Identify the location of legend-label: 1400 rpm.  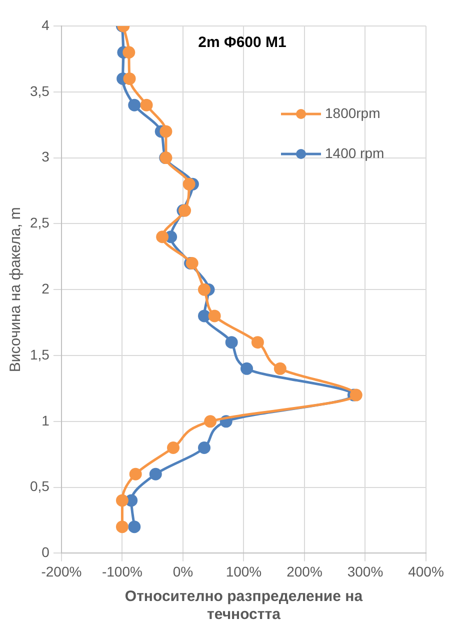
(354, 152).